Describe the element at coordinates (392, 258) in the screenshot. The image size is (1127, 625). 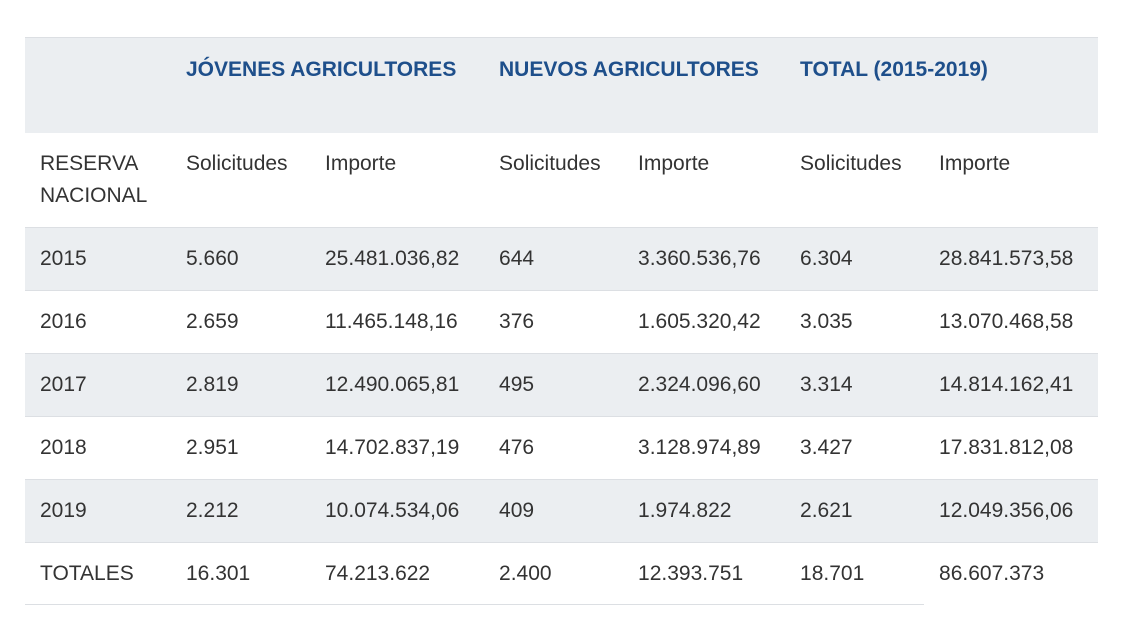
I see `jovenes-importe-cell: 25.481.036,82` at that location.